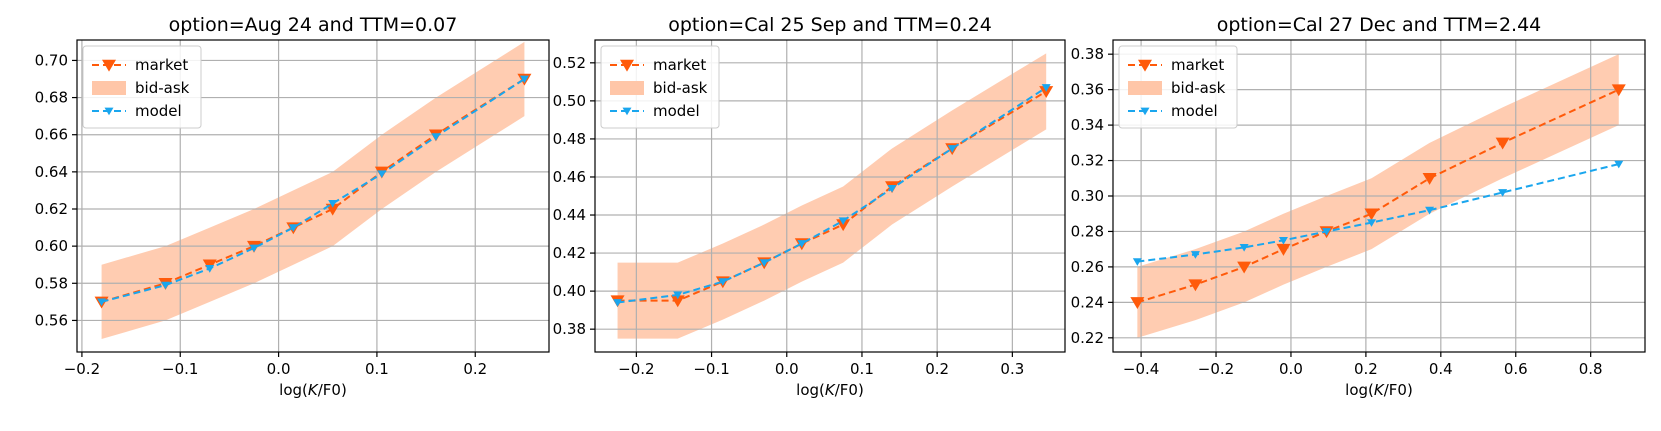 The image size is (1661, 431). I want to click on y-tick-label: 0.48, so click(569, 139).